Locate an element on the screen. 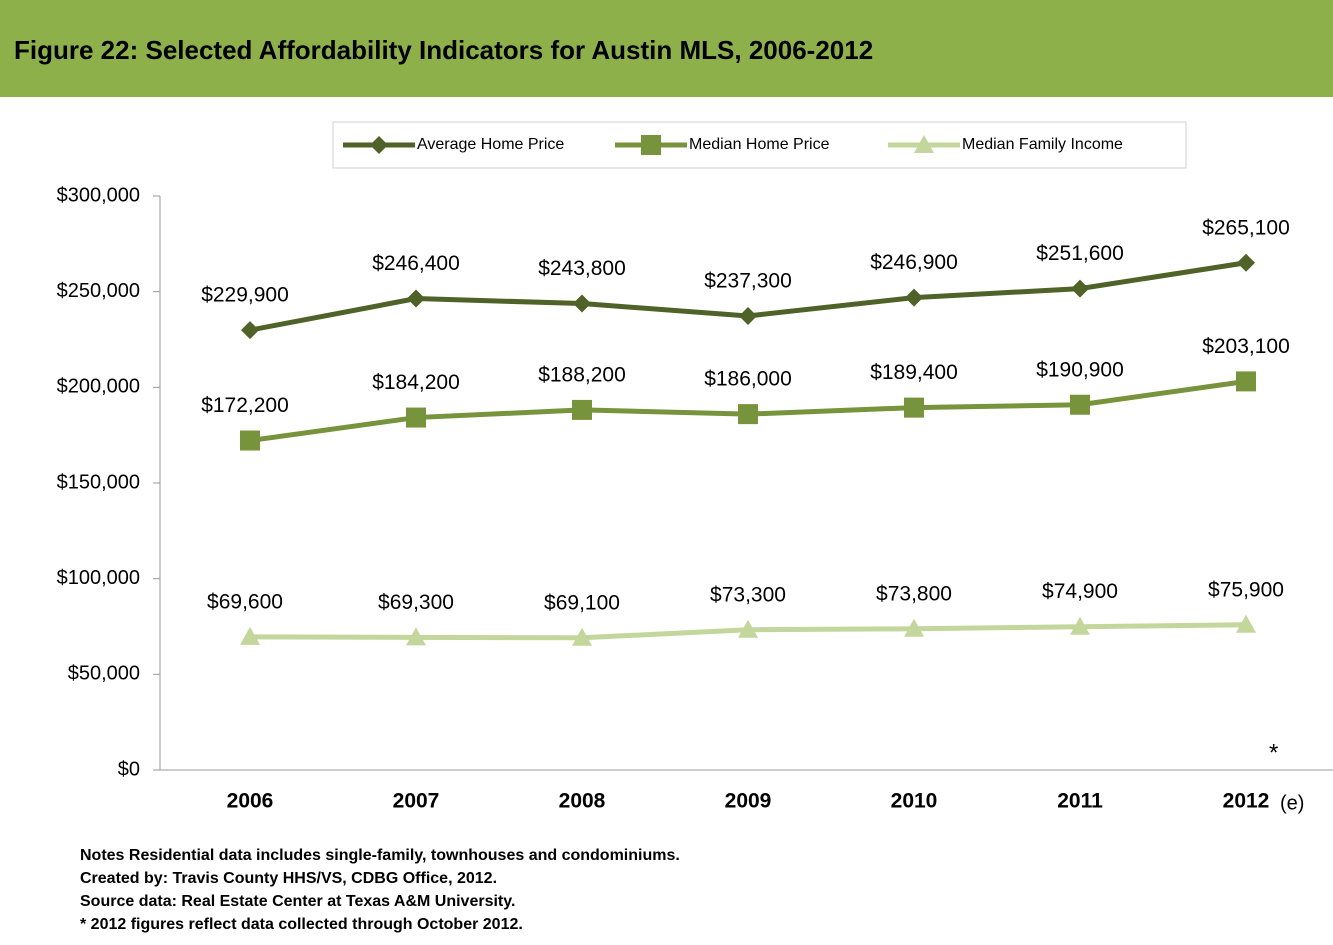  y-tick-label: $0 is located at coordinates (129, 769).